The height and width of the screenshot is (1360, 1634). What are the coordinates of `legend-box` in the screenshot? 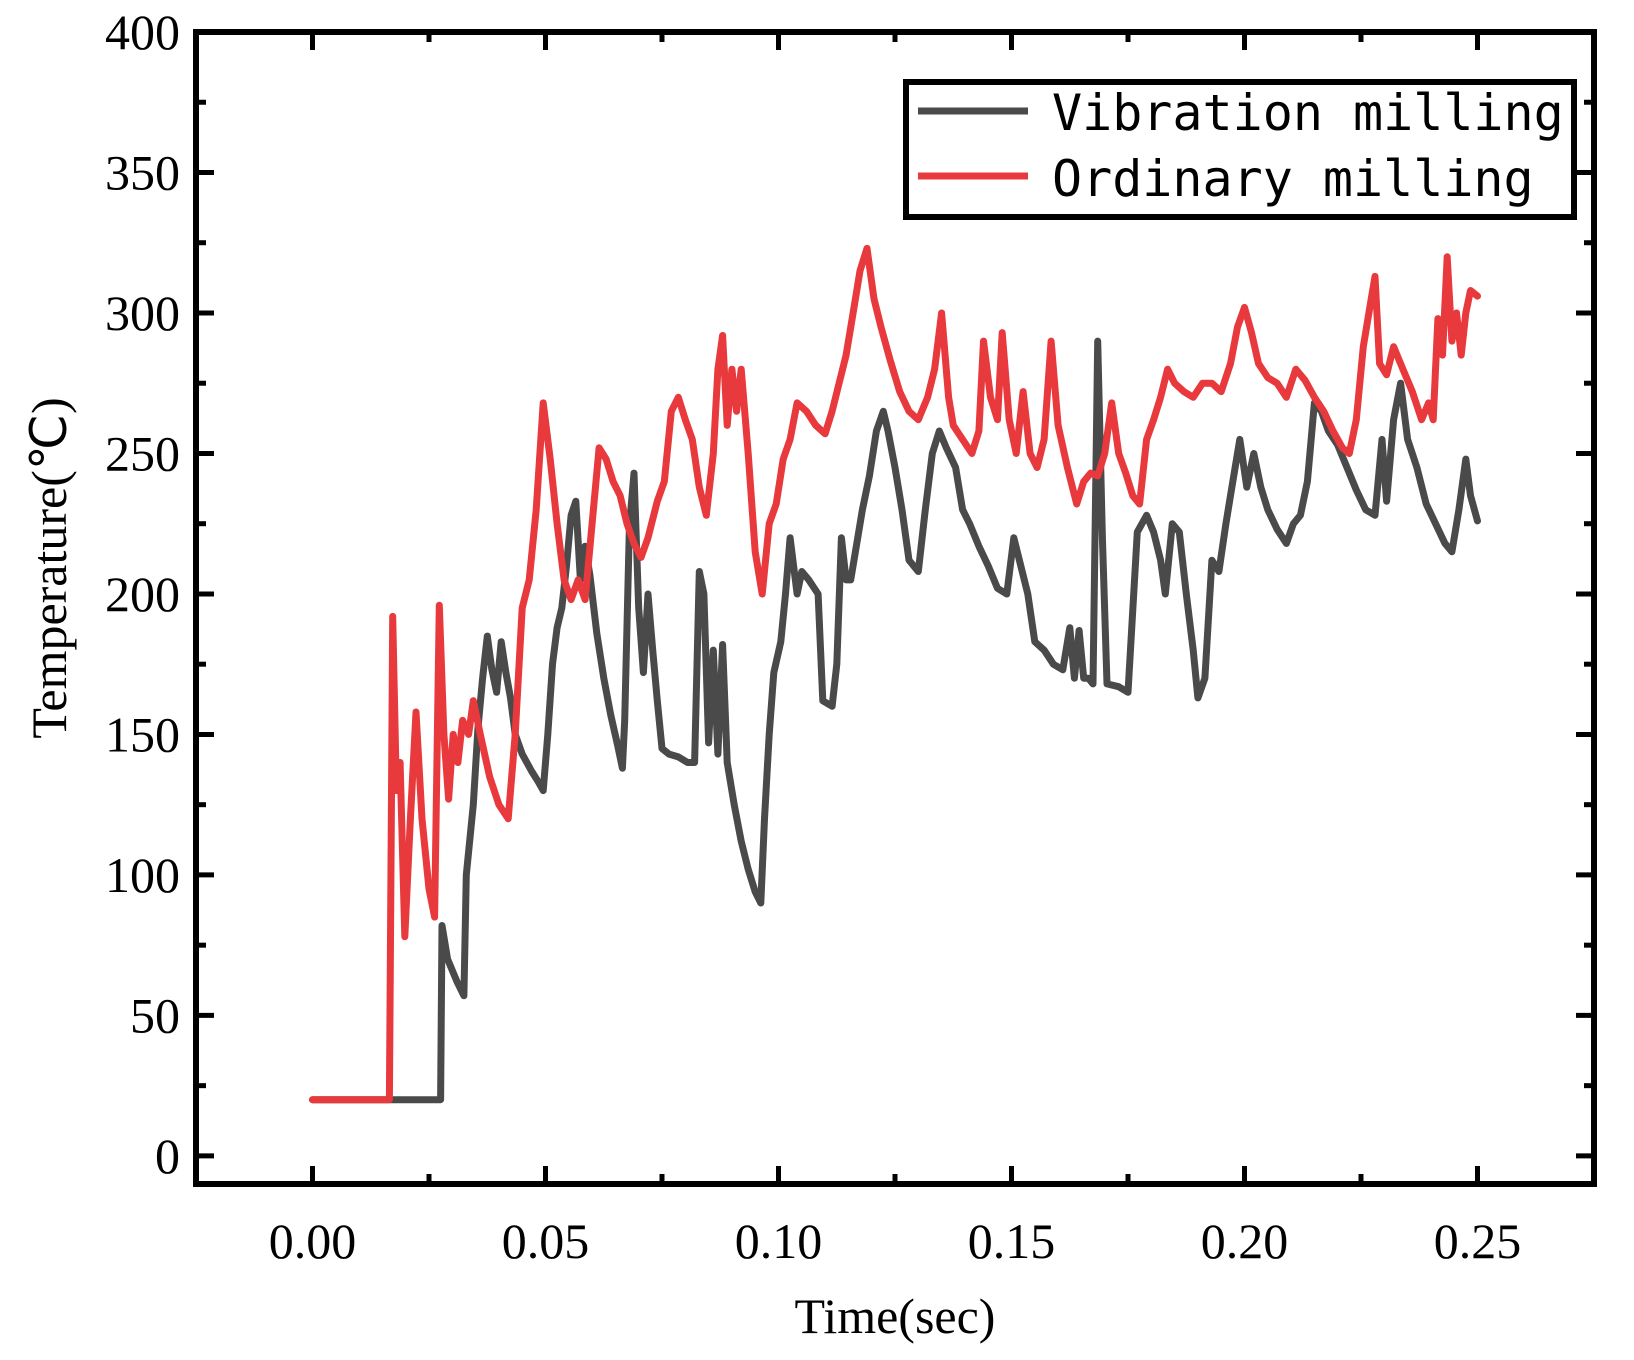 It's located at (1240, 149).